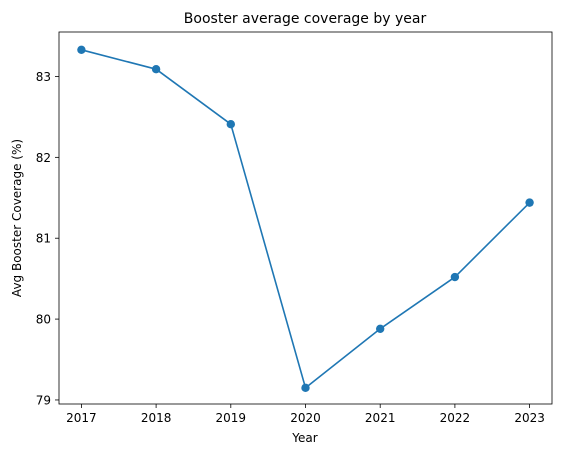 The height and width of the screenshot is (455, 563). I want to click on x-tick-label: 2023, so click(529, 418).